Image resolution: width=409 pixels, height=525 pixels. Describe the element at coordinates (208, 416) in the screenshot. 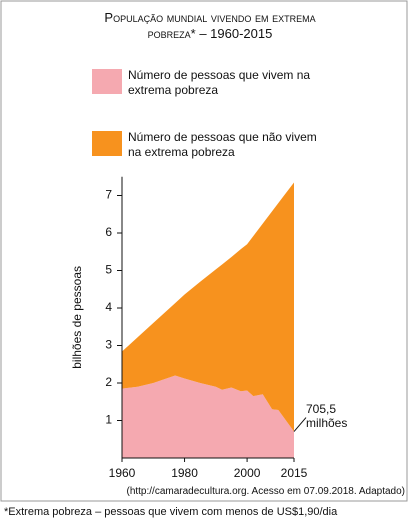

I see `area` at that location.